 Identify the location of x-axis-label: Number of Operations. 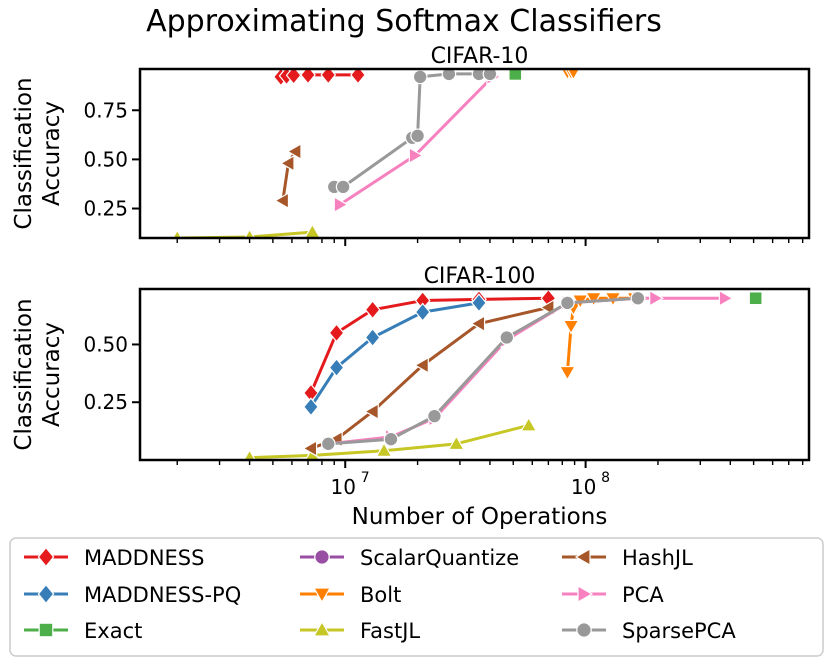
(480, 517).